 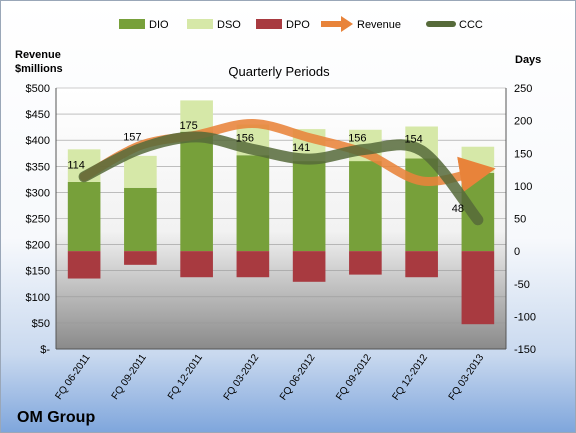 What do you see at coordinates (38, 55) in the screenshot?
I see `left-axis-title-line1: Revenue` at bounding box center [38, 55].